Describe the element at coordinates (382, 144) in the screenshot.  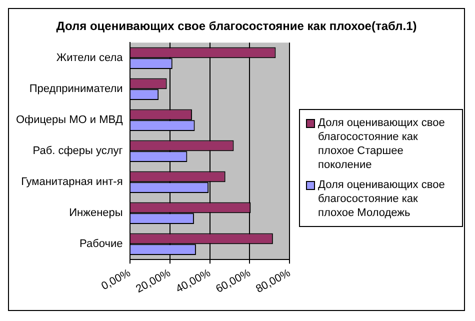
I see `legend-label: Доля оценивающих свое благосостояние как плохое Старшее поколение` at that location.